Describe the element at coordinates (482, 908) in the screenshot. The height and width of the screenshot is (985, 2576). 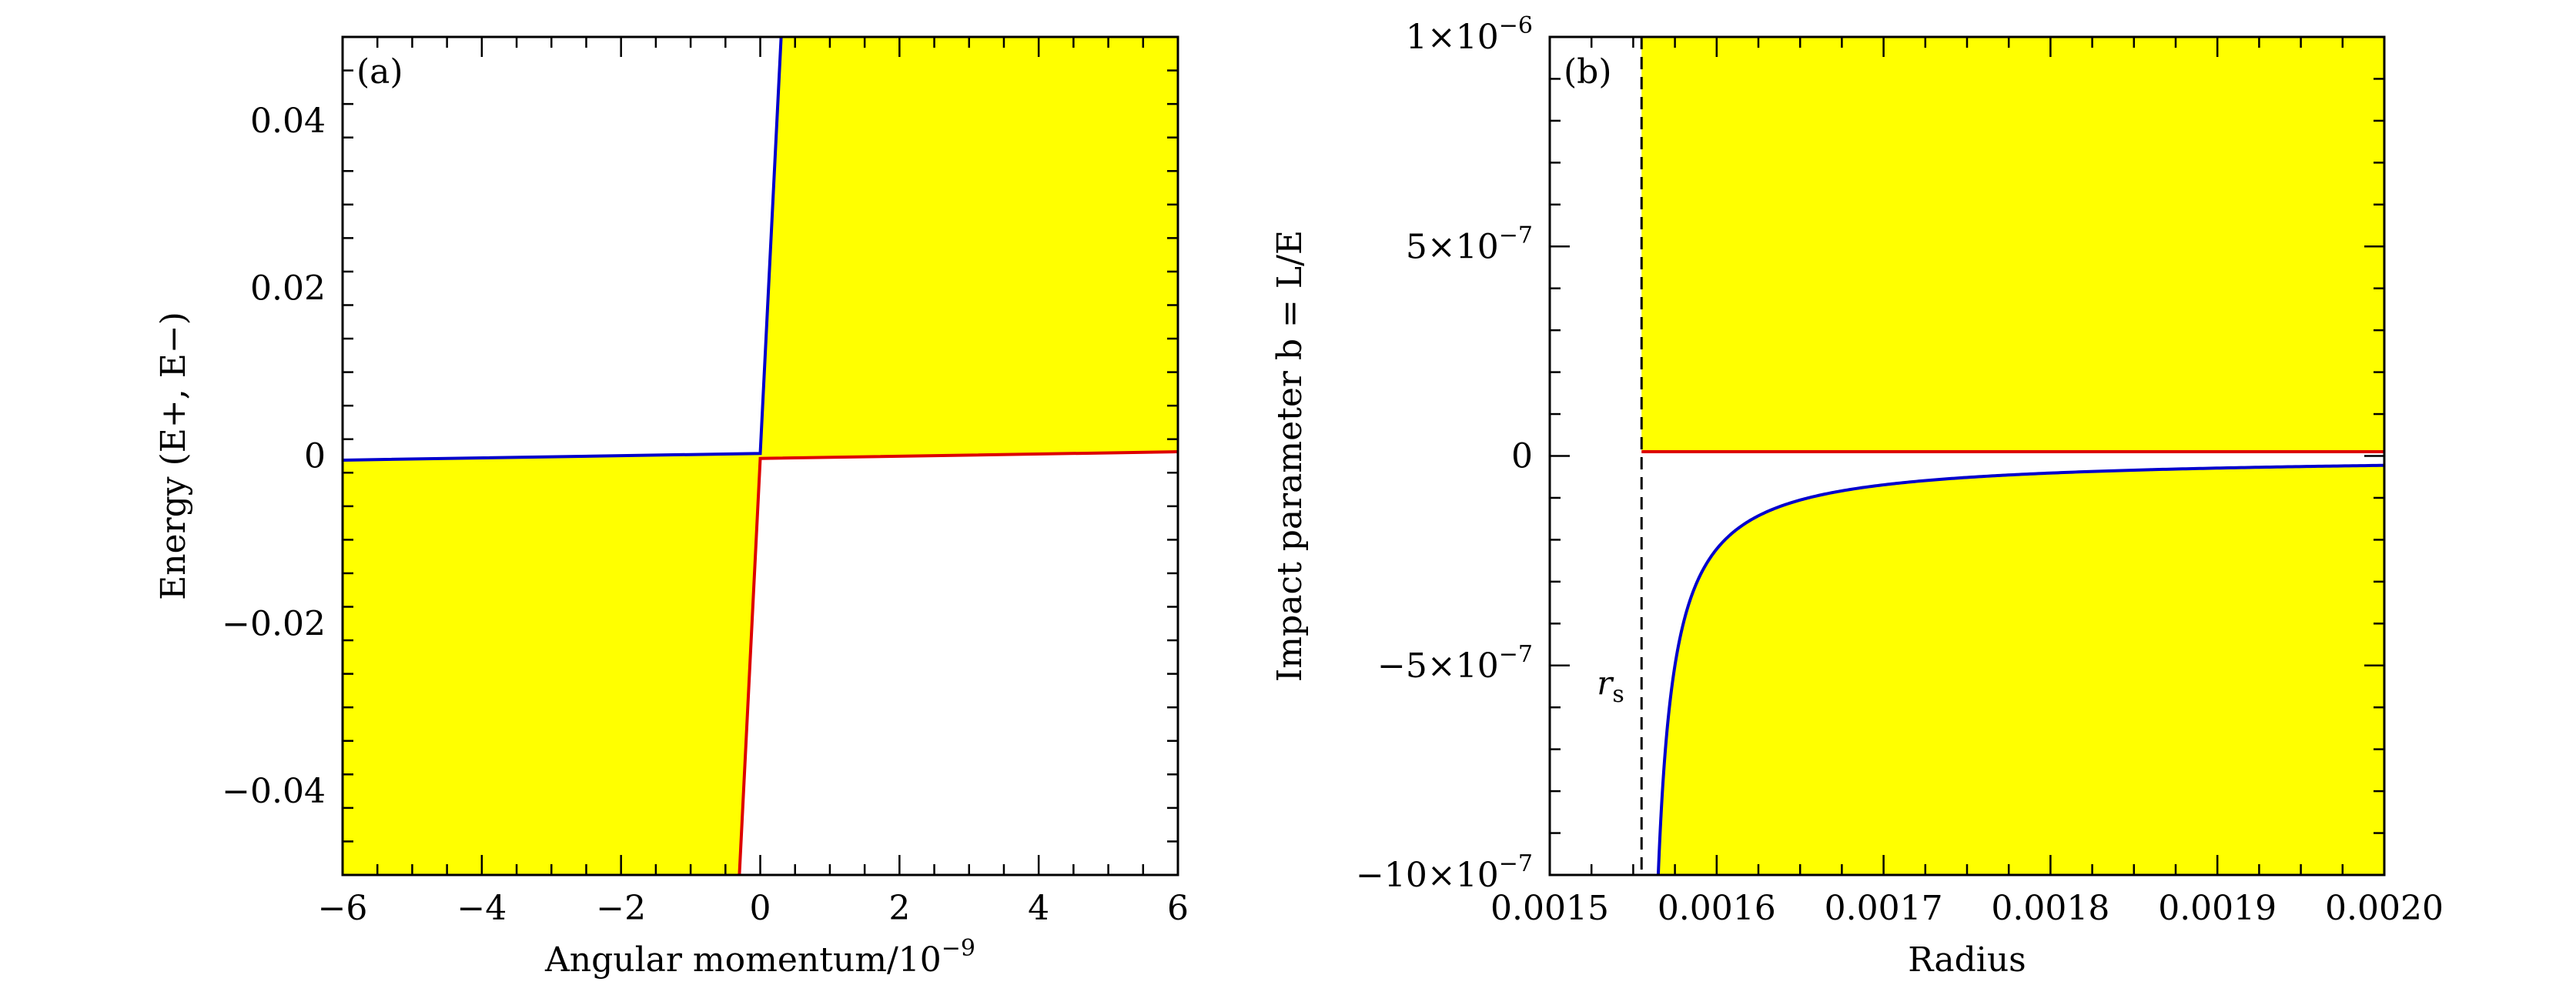
I see `panel-a-x-tick-label: −4` at that location.